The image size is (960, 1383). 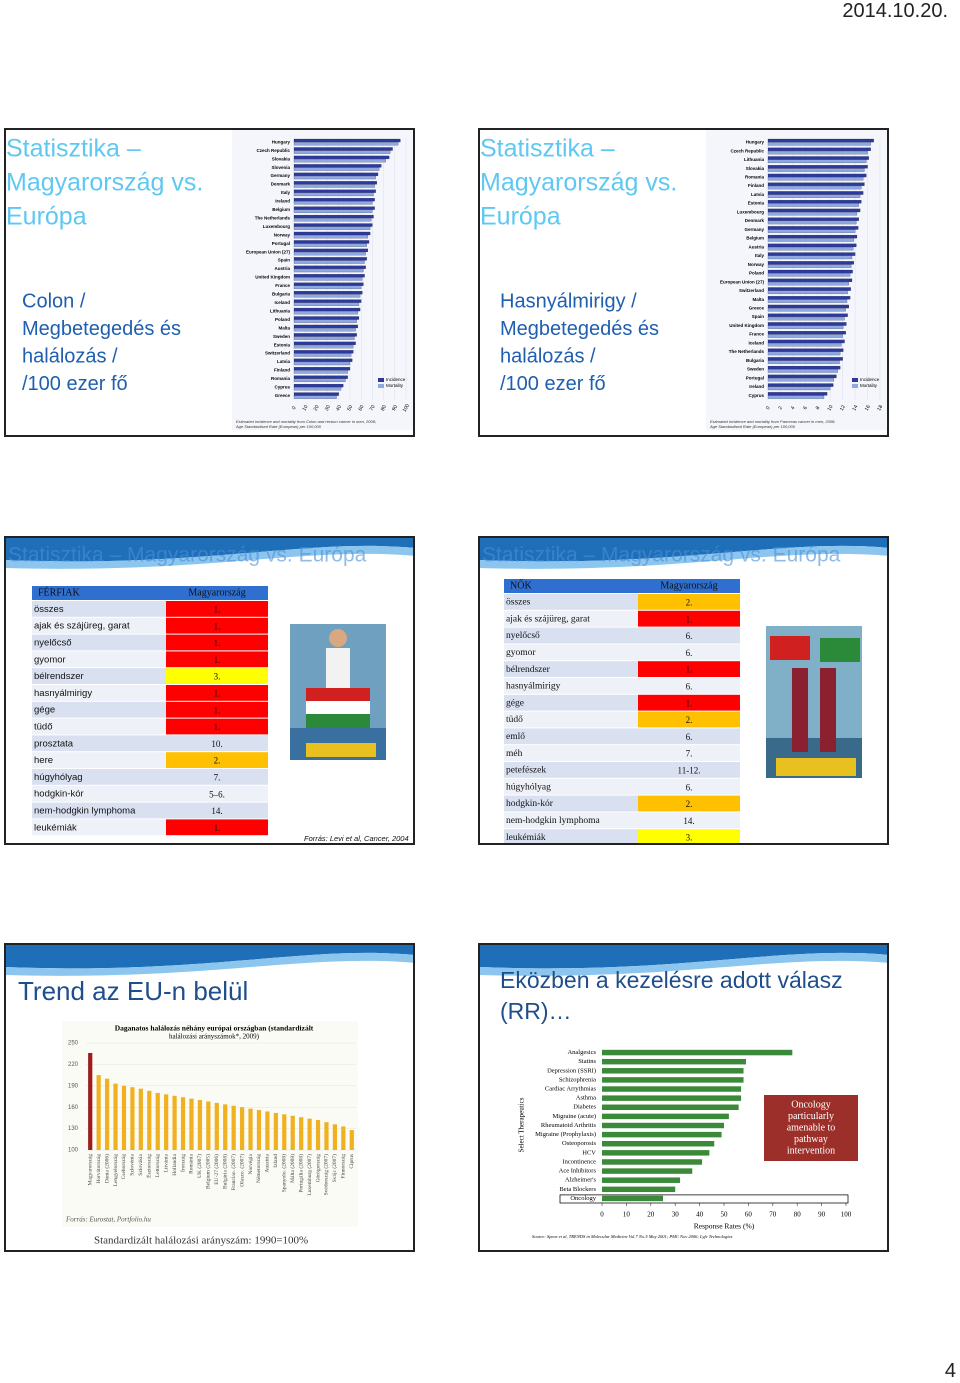 What do you see at coordinates (521, 653) in the screenshot?
I see `row-label: gyomor` at bounding box center [521, 653].